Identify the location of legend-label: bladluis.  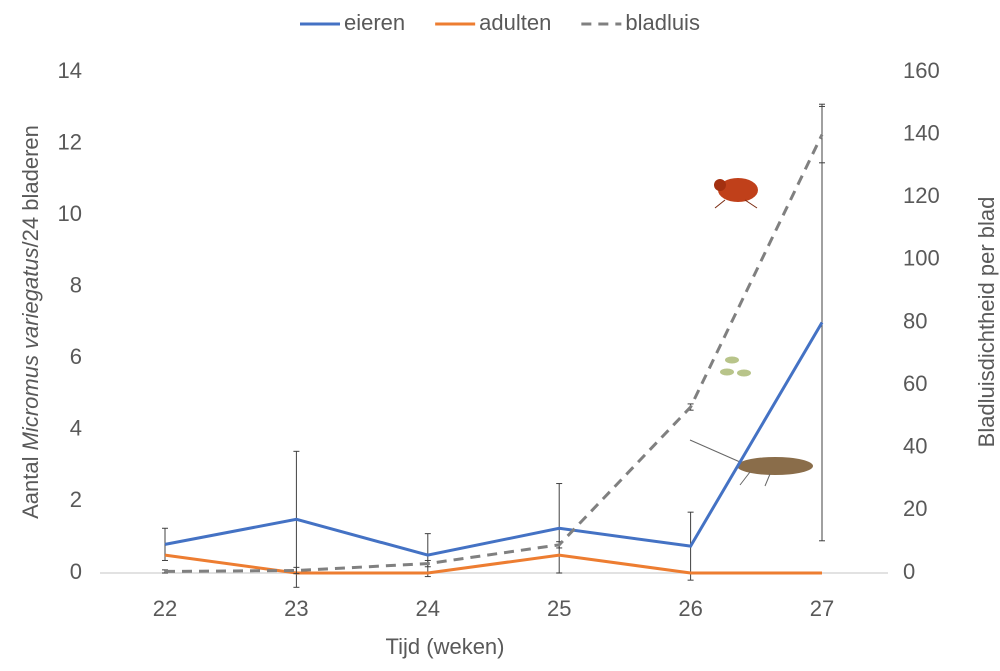
(662, 22).